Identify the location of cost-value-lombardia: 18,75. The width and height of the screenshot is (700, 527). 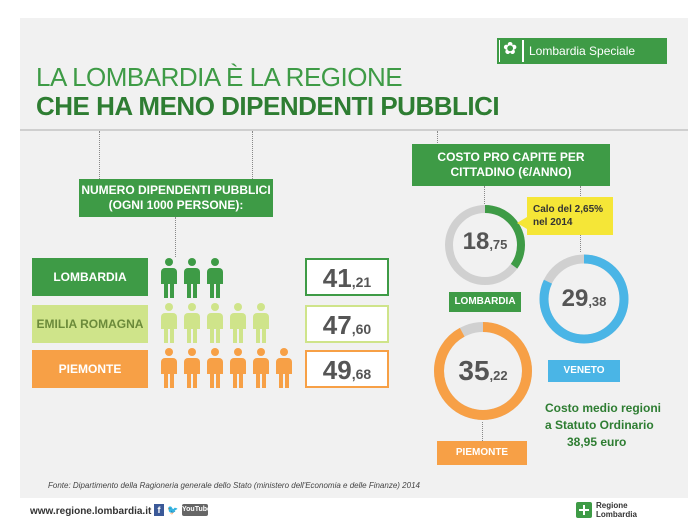
(485, 241).